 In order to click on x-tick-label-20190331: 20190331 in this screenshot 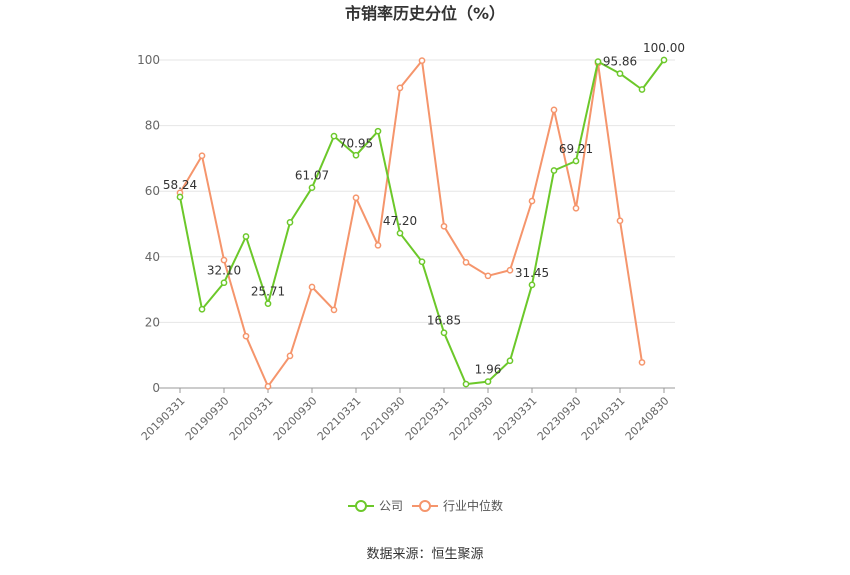, I will do `click(163, 418)`.